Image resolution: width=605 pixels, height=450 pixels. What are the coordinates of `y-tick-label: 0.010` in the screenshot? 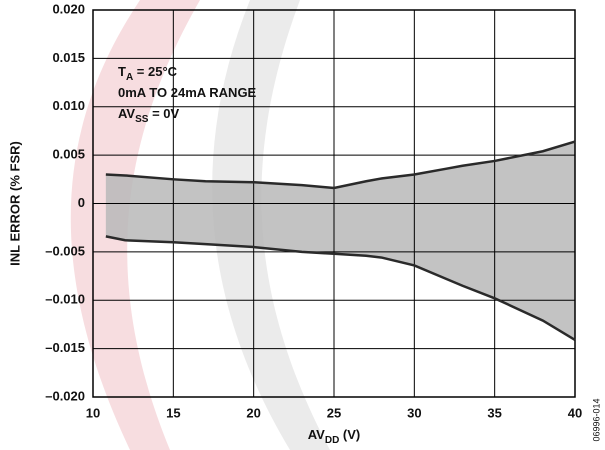 It's located at (68, 105).